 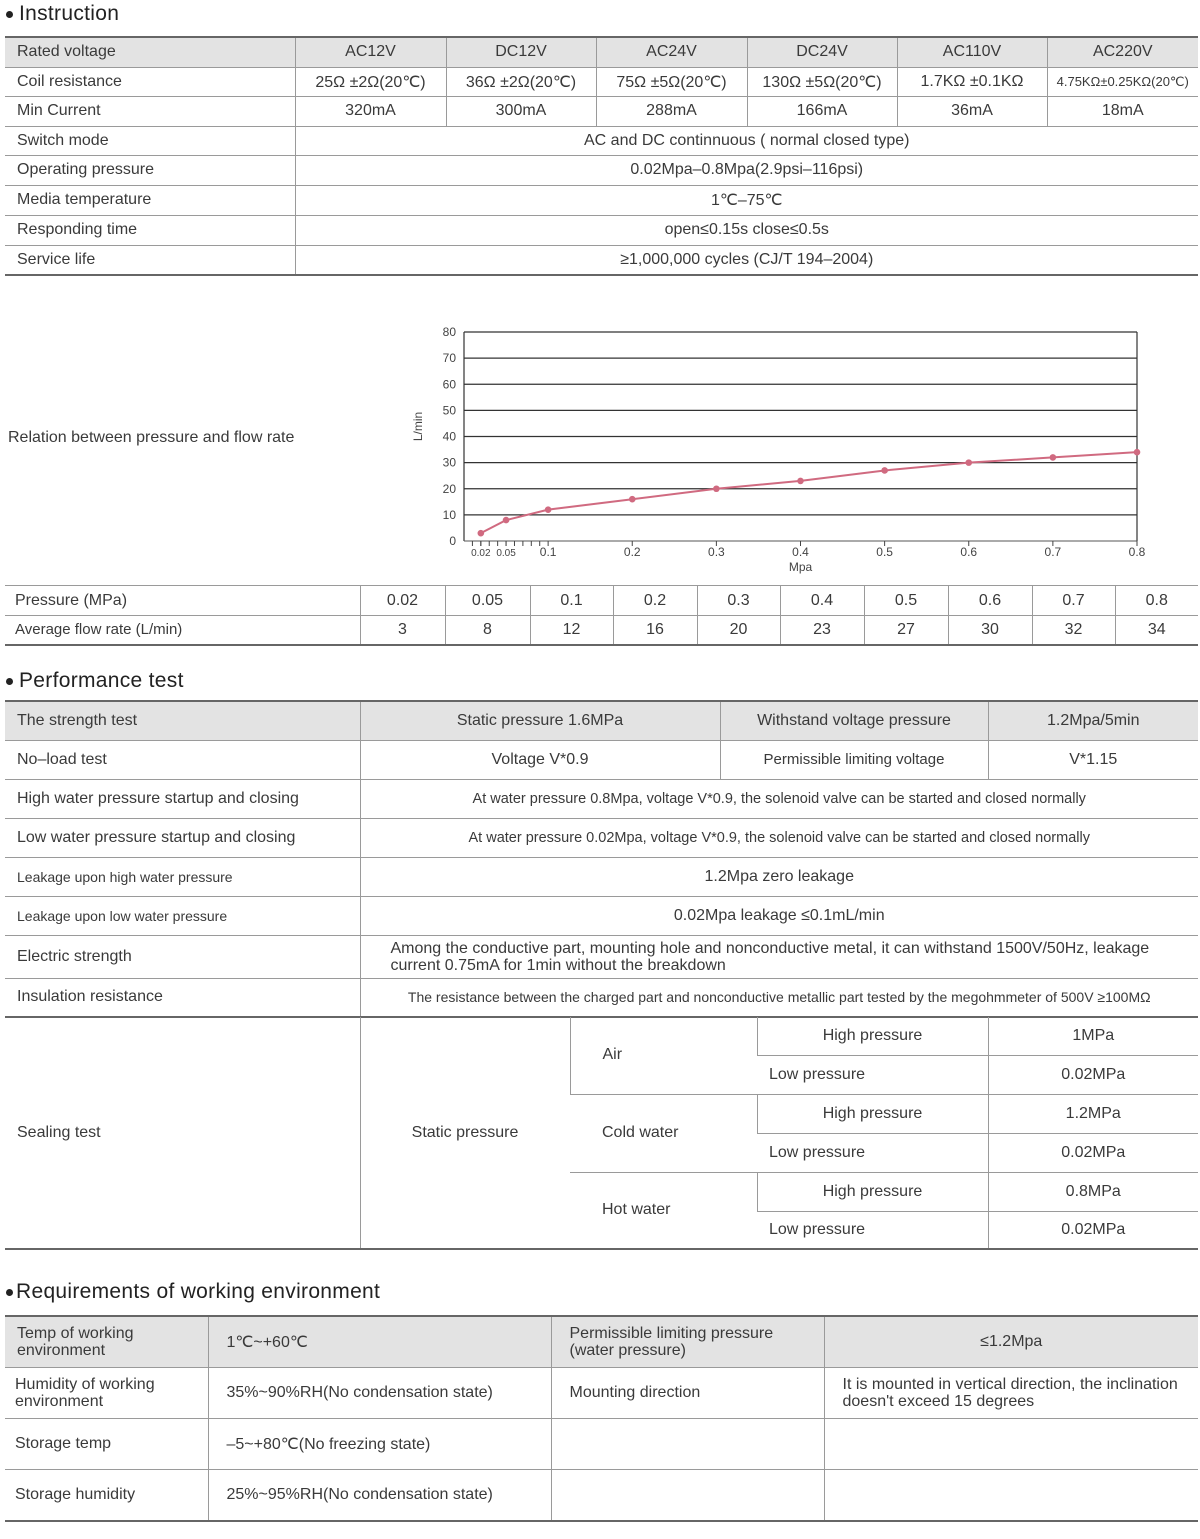 What do you see at coordinates (450, 437) in the screenshot?
I see `y-tick-label: 40` at bounding box center [450, 437].